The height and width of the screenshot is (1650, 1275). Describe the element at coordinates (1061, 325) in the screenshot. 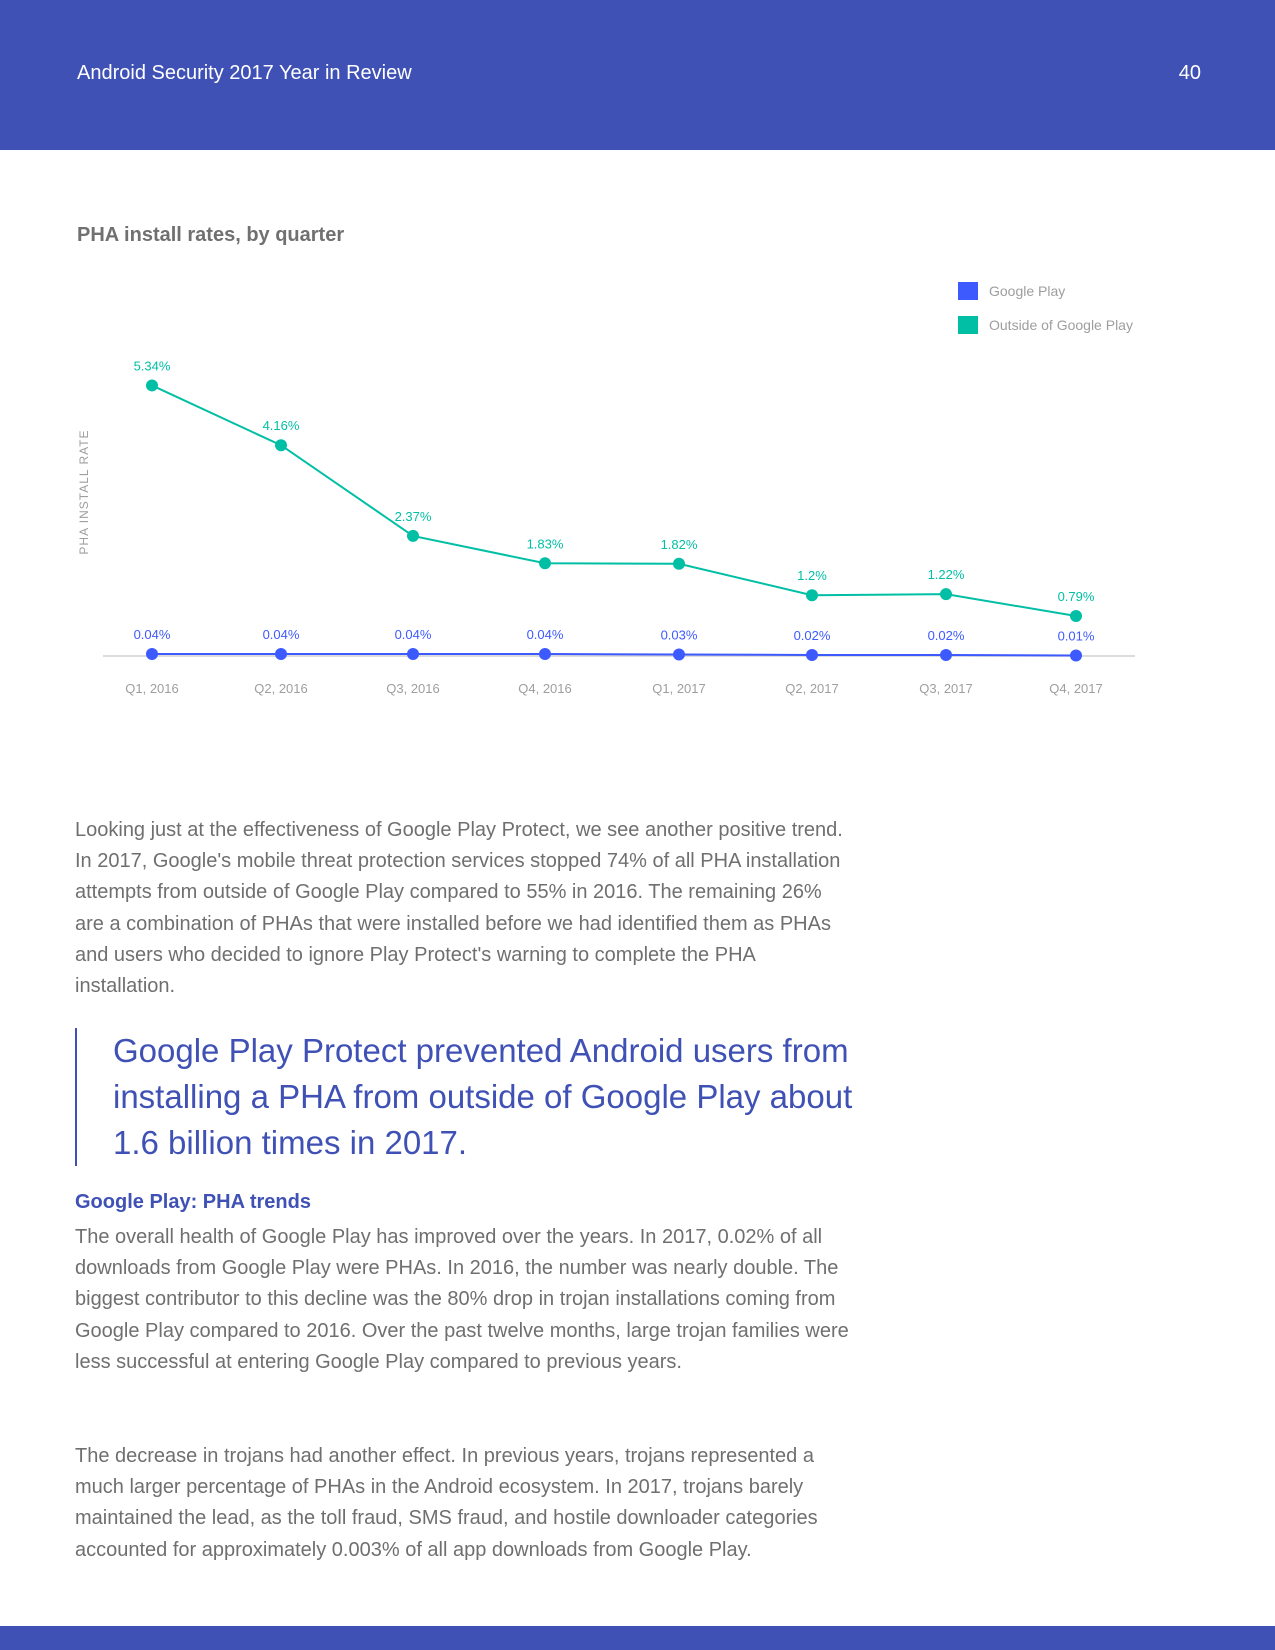

I see `legend-label: Outside of Google Play` at that location.